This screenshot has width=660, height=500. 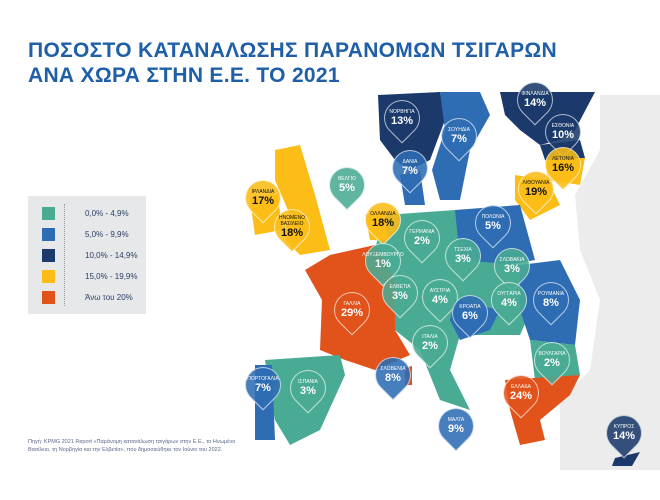 What do you see at coordinates (470, 316) in the screenshot?
I see `country-percentage: 6%` at bounding box center [470, 316].